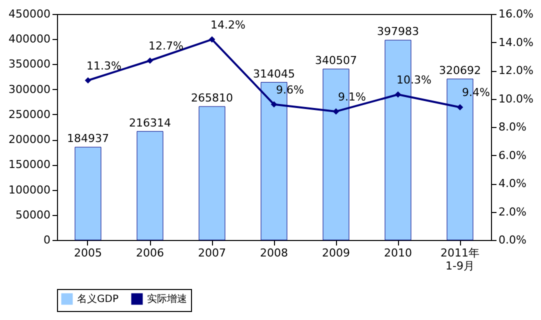  I want to click on data-label: 184937, so click(88, 139).